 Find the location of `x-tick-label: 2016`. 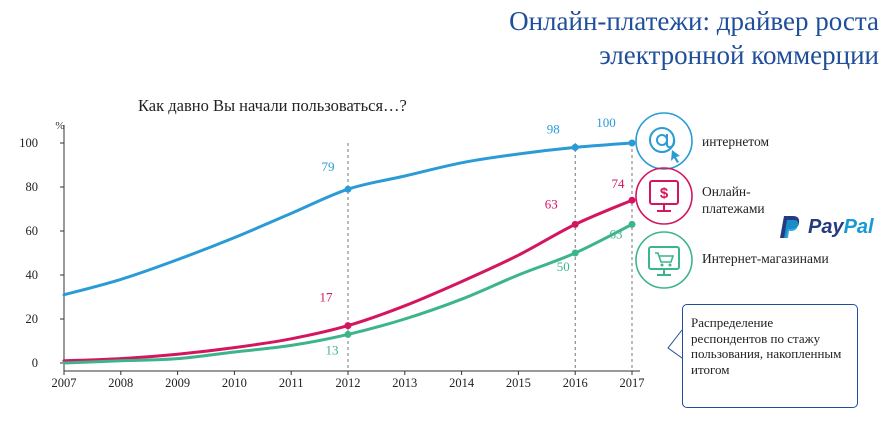

x-tick-label: 2016 is located at coordinates (575, 383).